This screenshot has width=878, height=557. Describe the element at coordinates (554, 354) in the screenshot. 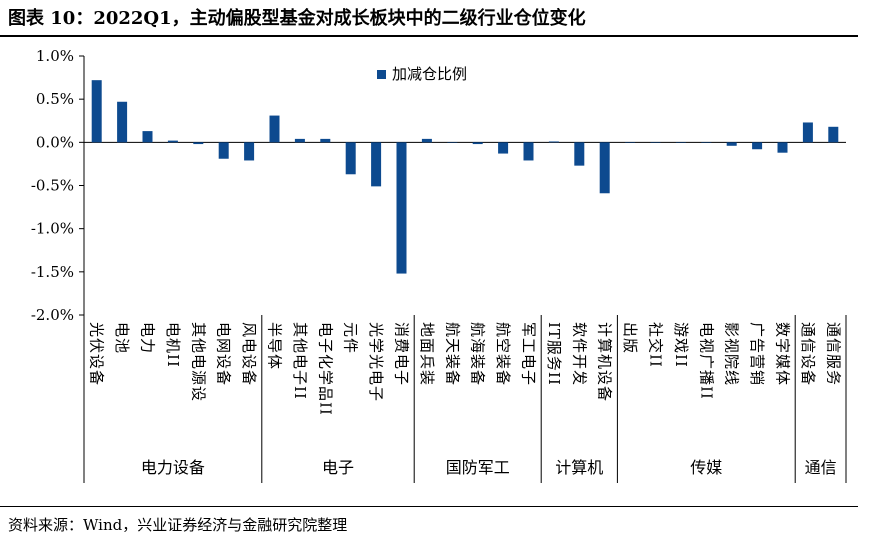

I see `category-label: IT服务II` at that location.